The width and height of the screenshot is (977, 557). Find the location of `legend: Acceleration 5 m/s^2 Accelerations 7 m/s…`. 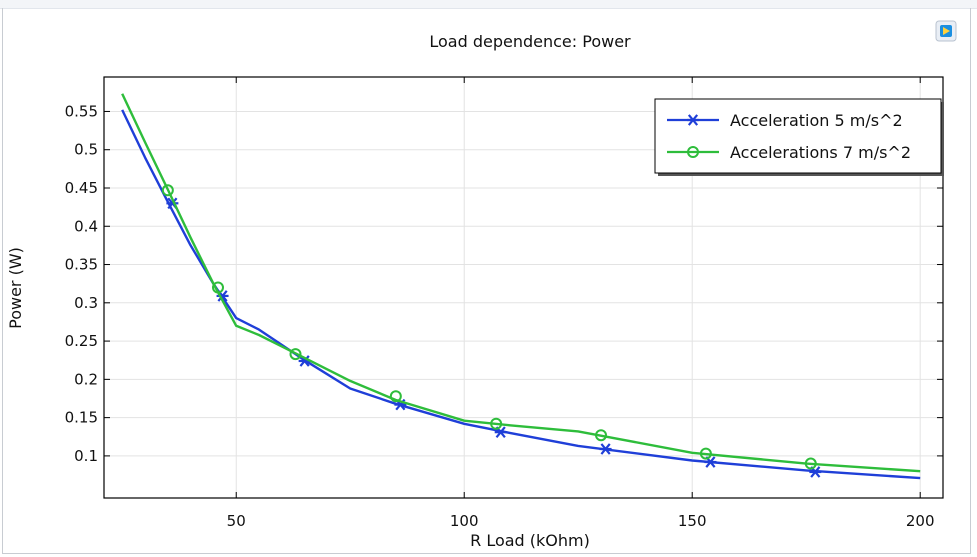

legend: Acceleration 5 m/s^2 Accelerations 7 m/s… is located at coordinates (799, 137).